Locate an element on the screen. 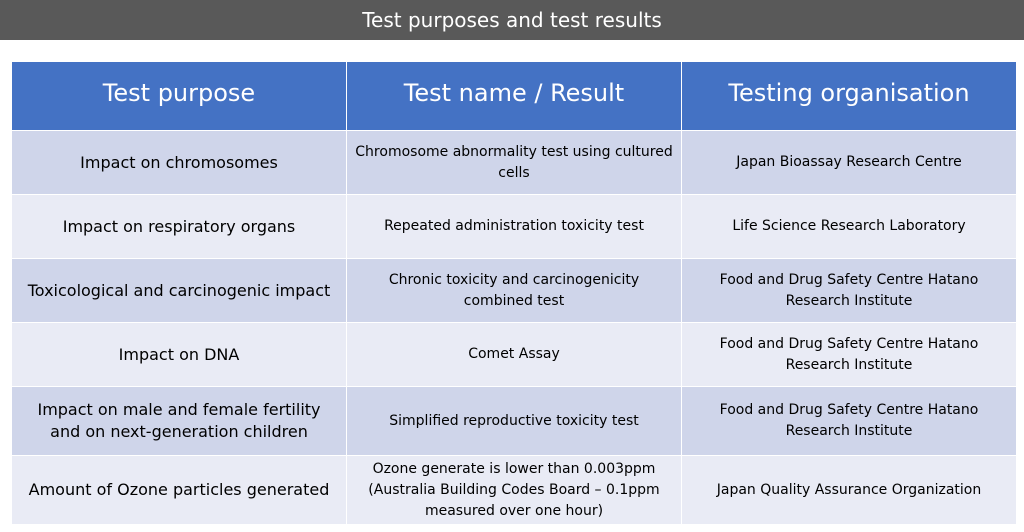  cell-test-purpose: Toxicological and carcinogenic impact is located at coordinates (179, 290).